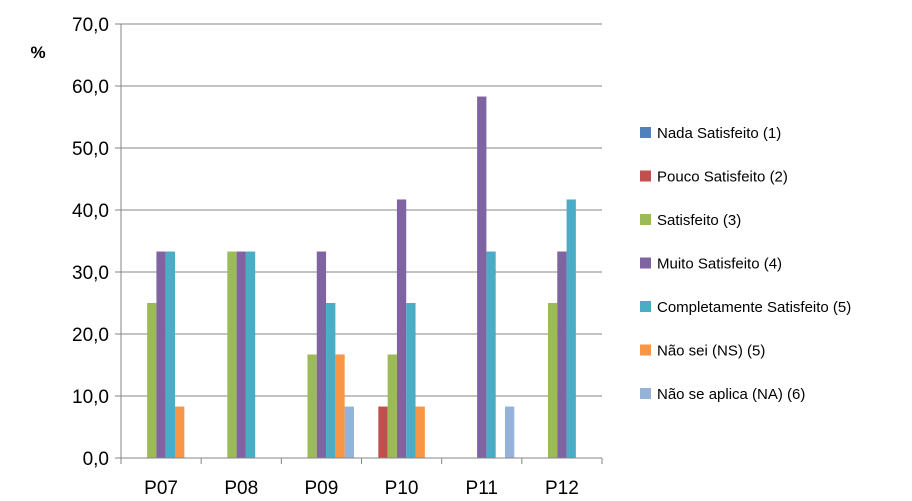 The image size is (912, 501). What do you see at coordinates (161, 488) in the screenshot?
I see `x-category-label: P07` at bounding box center [161, 488].